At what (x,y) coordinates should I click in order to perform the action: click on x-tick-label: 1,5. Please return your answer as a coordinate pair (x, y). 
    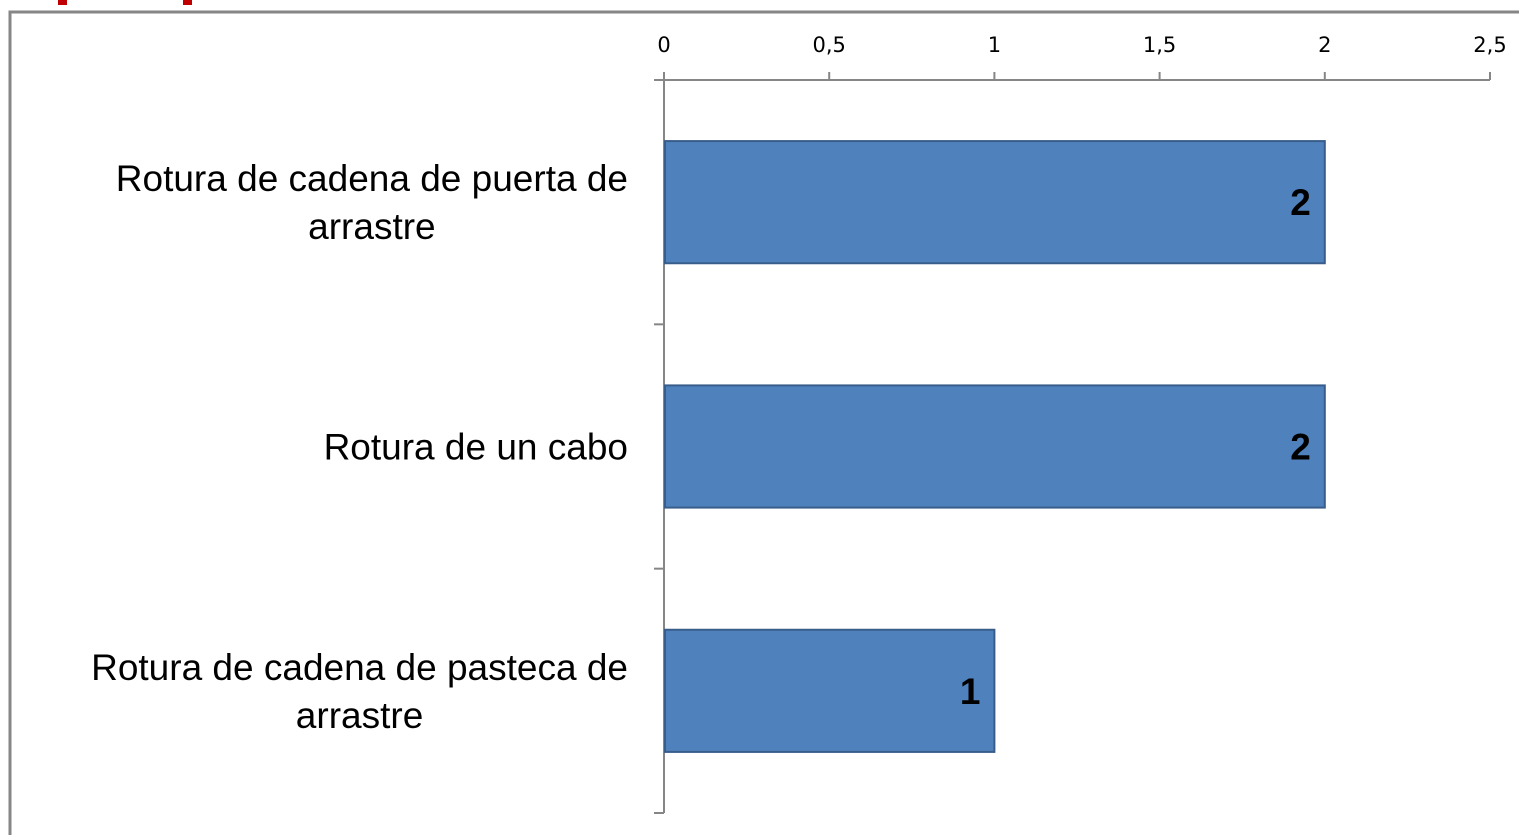
    Looking at the image, I should click on (1159, 45).